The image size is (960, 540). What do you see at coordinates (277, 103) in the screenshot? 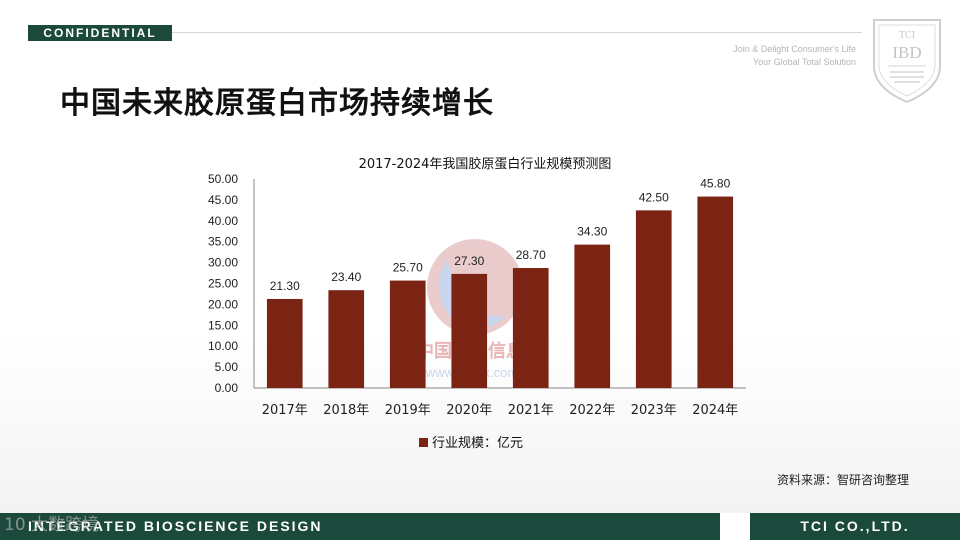
I see `slide-title: 中国未来胶原蛋白市场持续增长` at bounding box center [277, 103].